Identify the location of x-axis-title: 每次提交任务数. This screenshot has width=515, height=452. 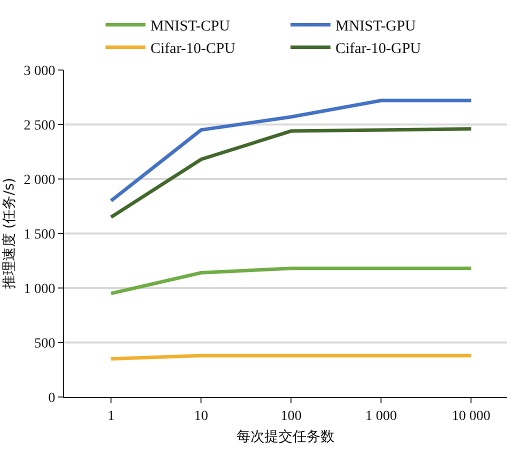
(285, 437).